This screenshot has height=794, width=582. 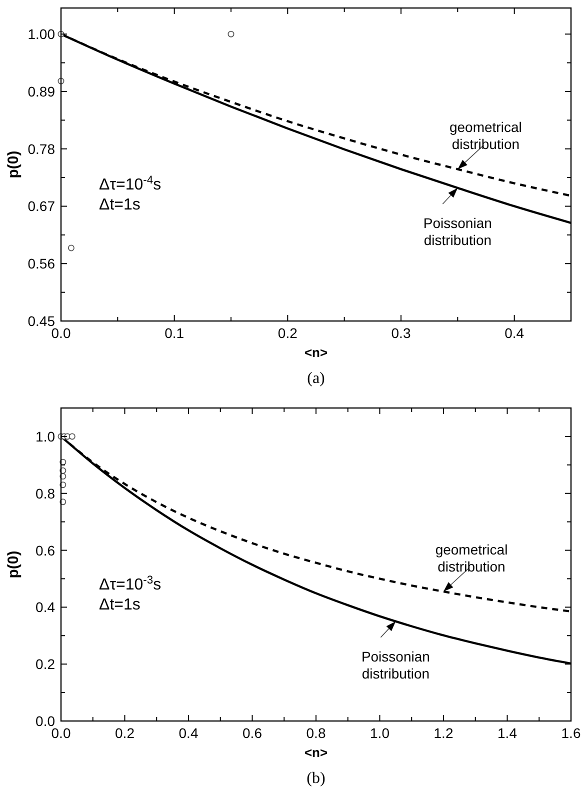 I want to click on annotation: Δτ=10$^{-3}$s, so click(x=130, y=584).